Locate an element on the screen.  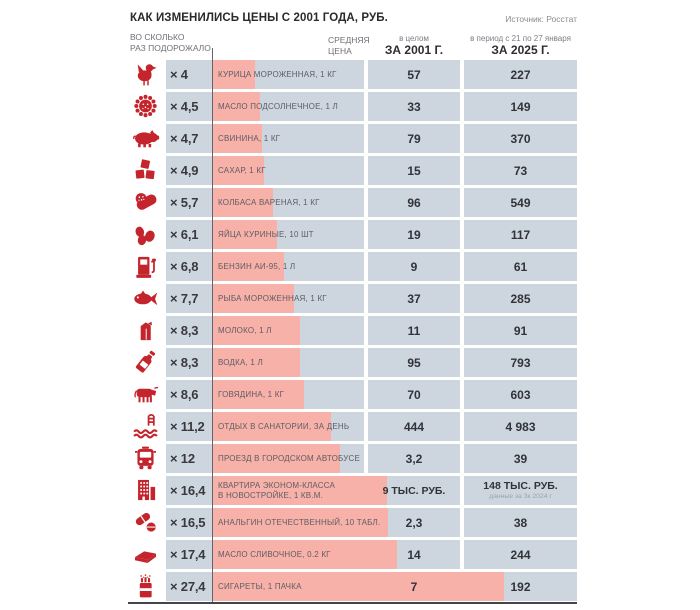
multiplier-label: × 5,7 is located at coordinates (184, 202).